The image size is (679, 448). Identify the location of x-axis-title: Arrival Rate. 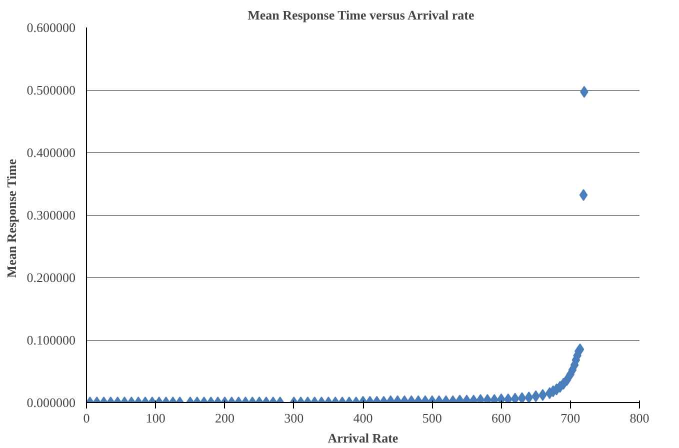
(363, 438).